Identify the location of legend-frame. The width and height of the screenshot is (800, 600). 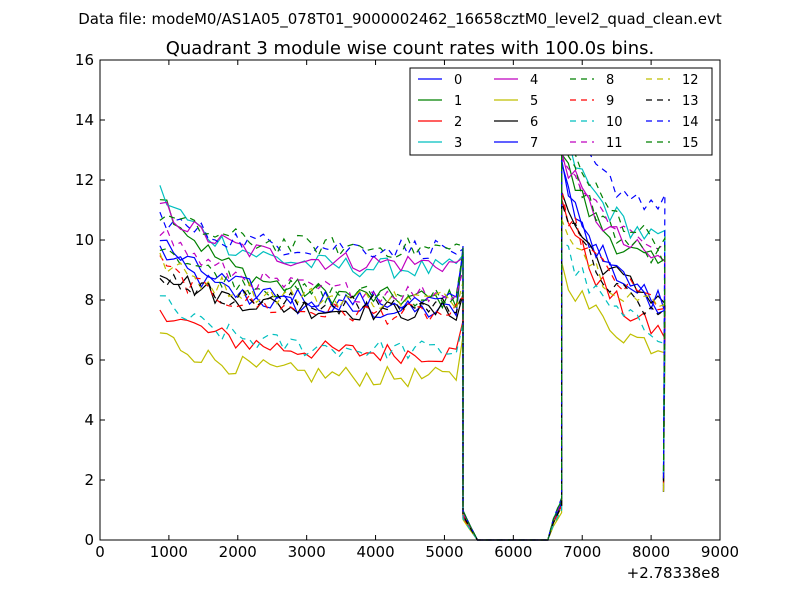
(561, 111).